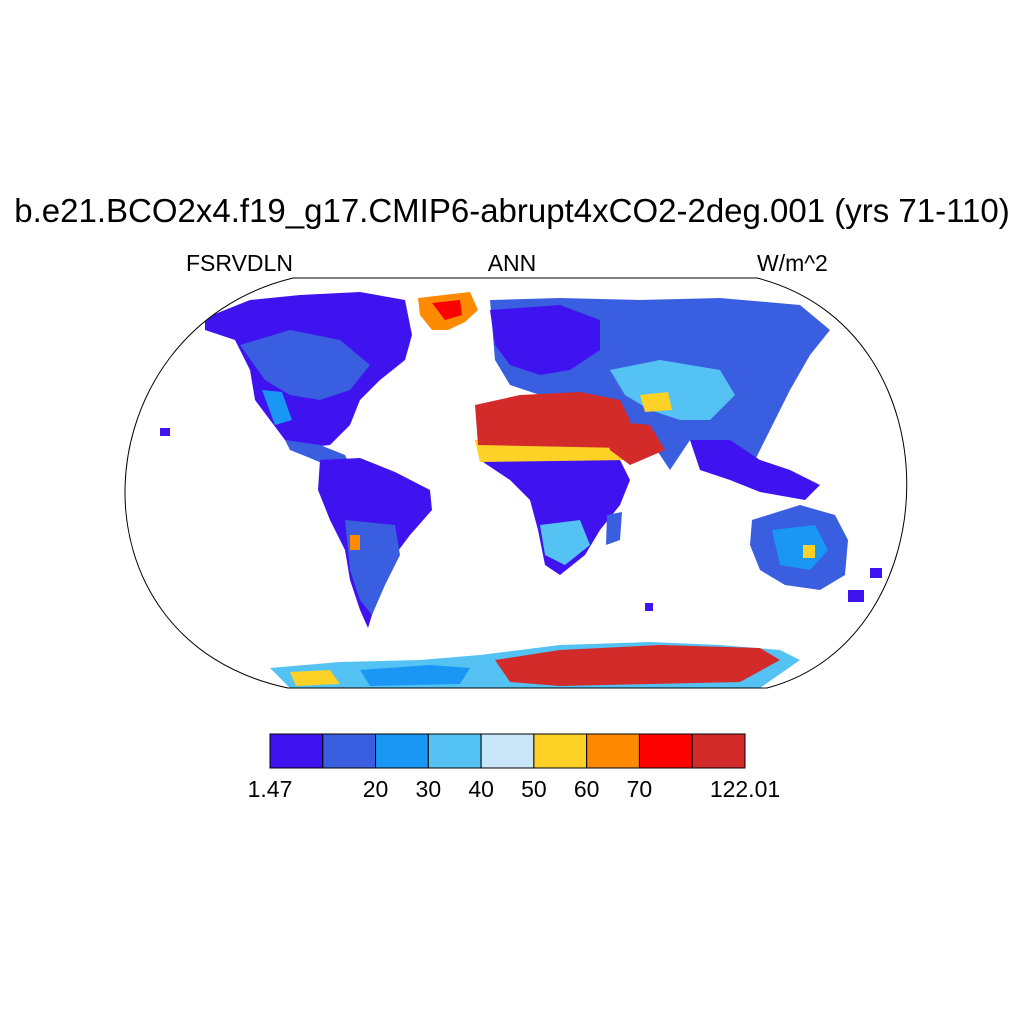  I want to click on colorbar-tick-label: 50, so click(534, 789).